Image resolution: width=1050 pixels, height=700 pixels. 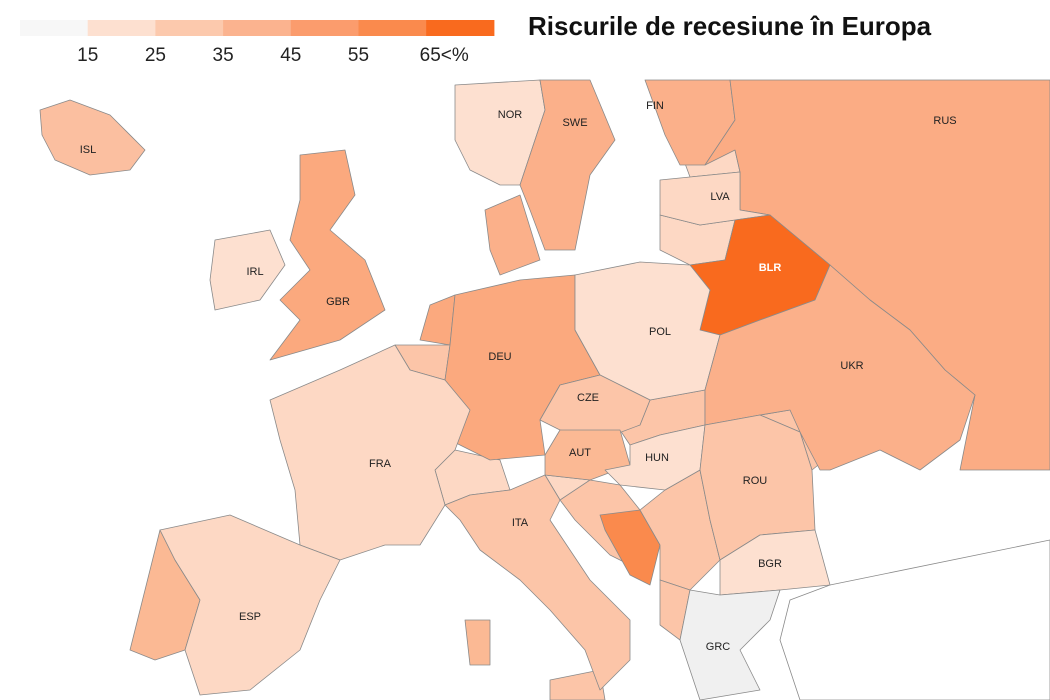 What do you see at coordinates (730, 26) in the screenshot?
I see `title: Riscurile de recesiune în Europa` at bounding box center [730, 26].